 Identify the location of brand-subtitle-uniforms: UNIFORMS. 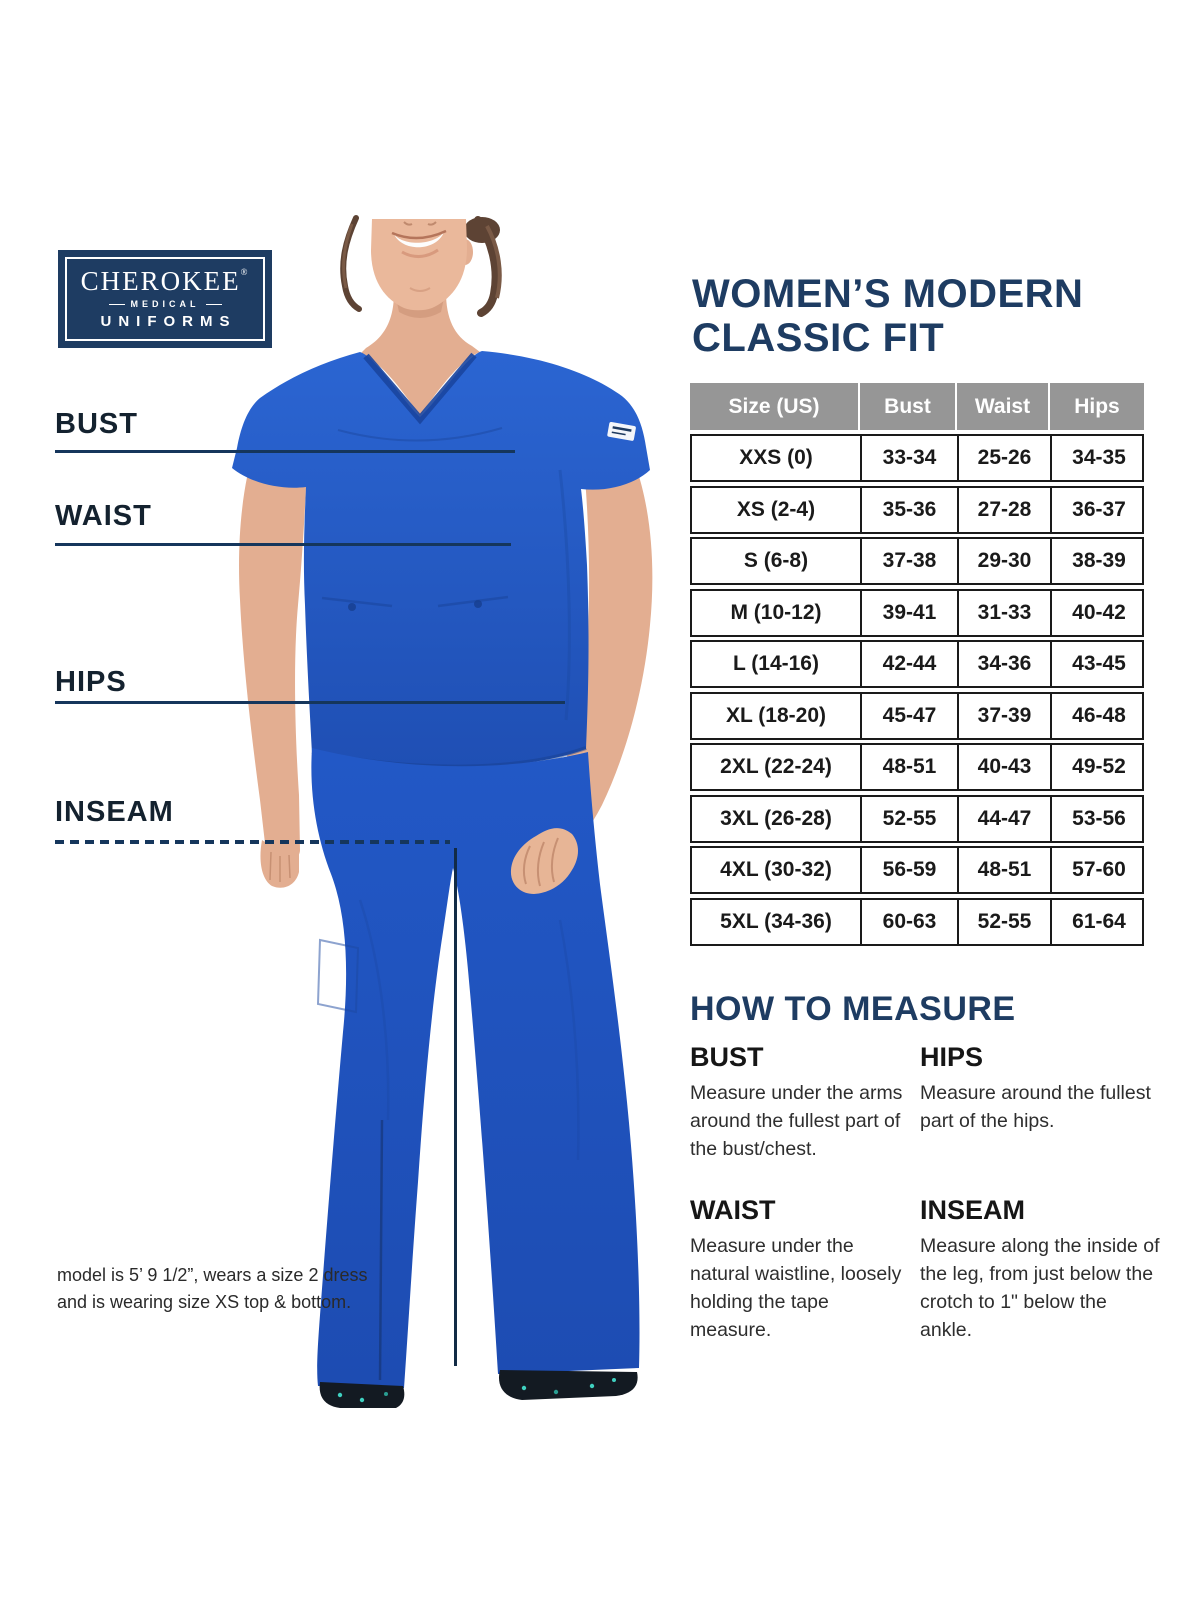
(168, 321).